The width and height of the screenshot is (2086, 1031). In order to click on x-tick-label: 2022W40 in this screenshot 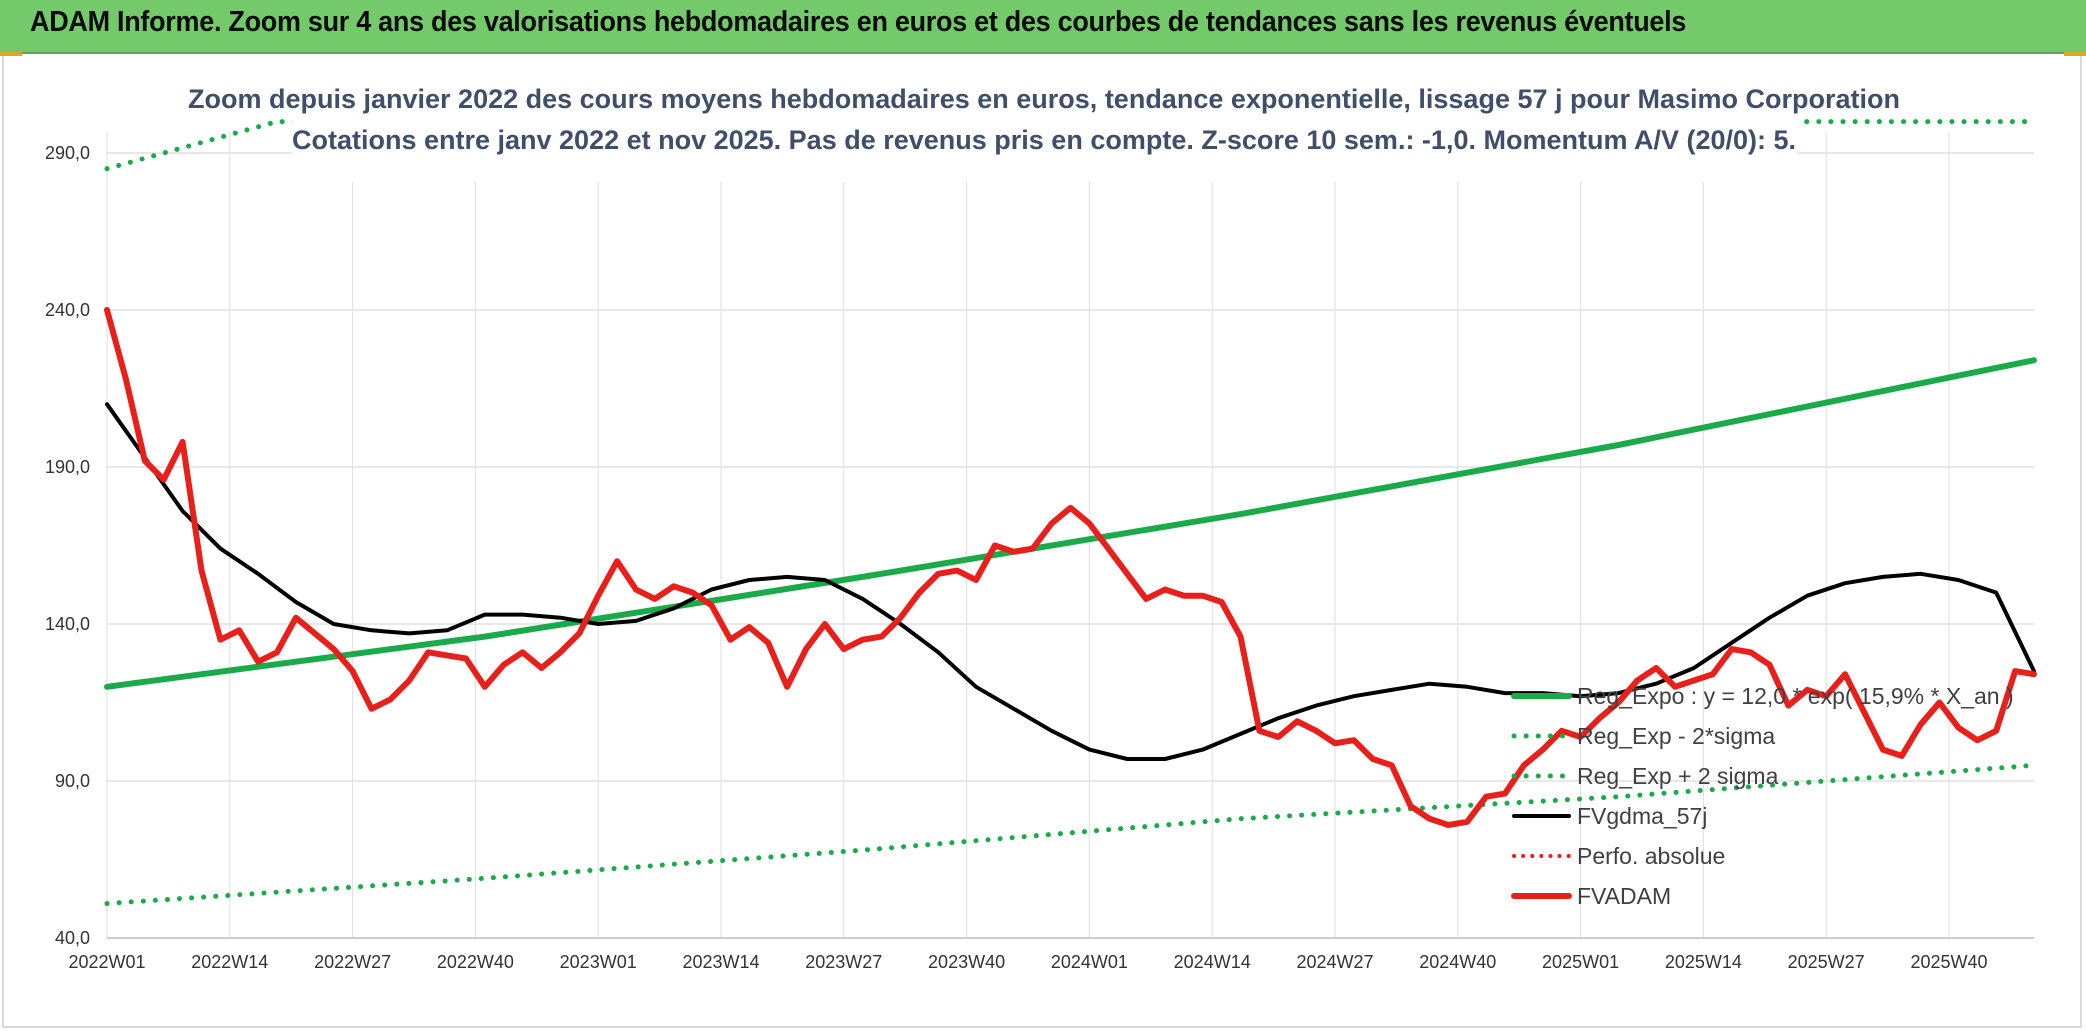, I will do `click(475, 962)`.